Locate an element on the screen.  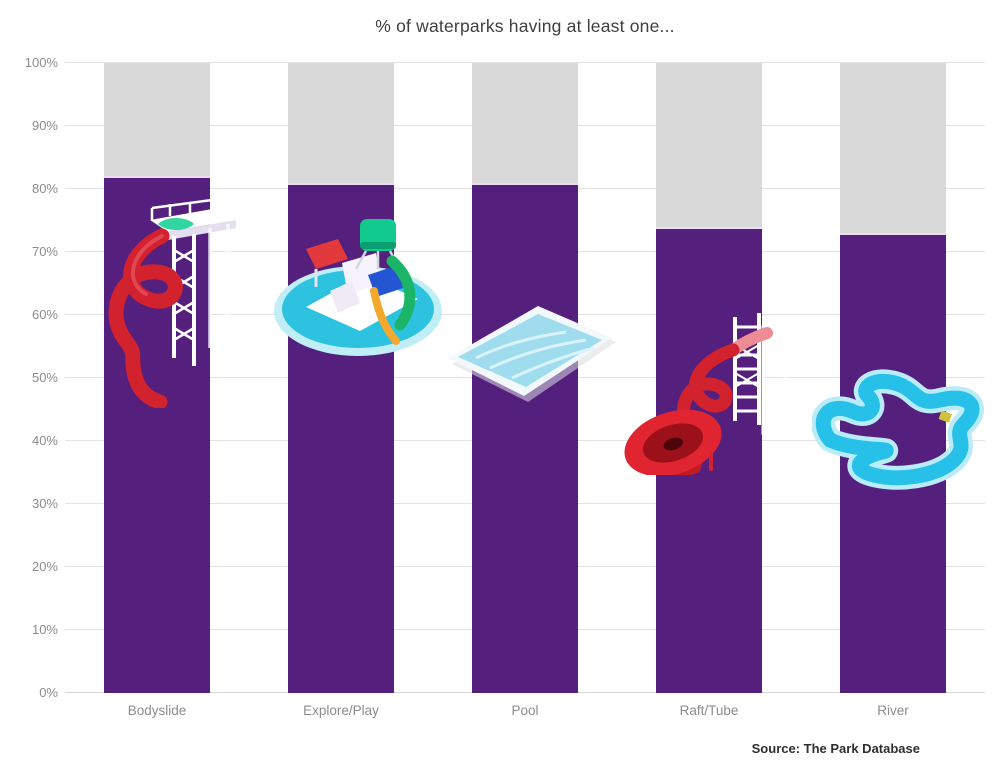
y-tick-label: 40% is located at coordinates (44, 440).